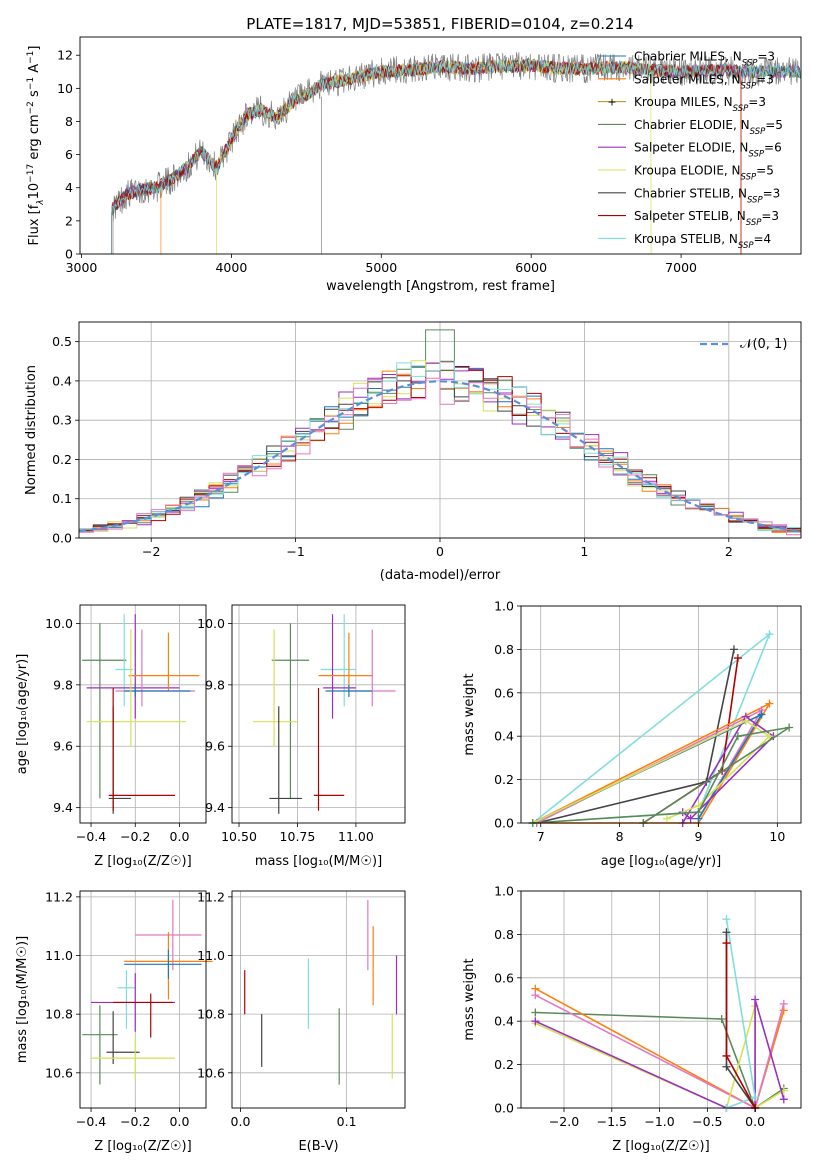 This screenshot has height=1170, width=819. Describe the element at coordinates (63, 746) in the screenshot. I see `y-tick-label: 9.6` at that location.